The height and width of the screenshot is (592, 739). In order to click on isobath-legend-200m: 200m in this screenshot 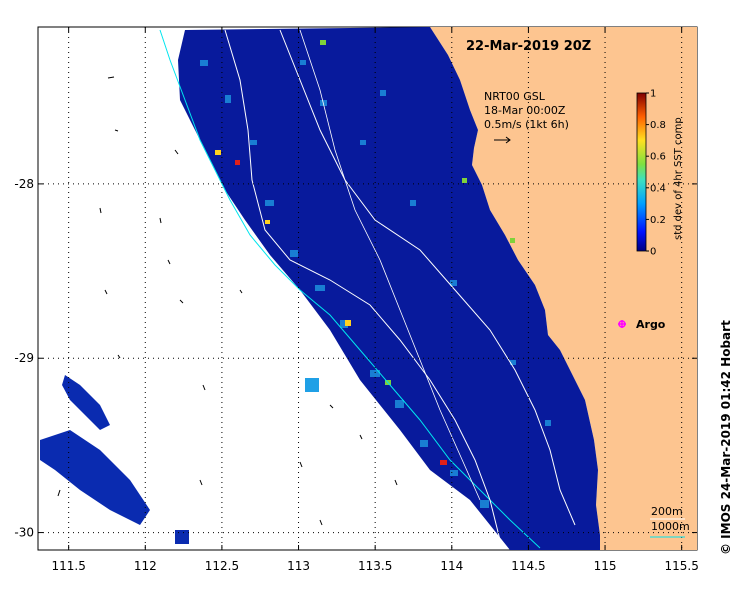, I will do `click(667, 511)`.